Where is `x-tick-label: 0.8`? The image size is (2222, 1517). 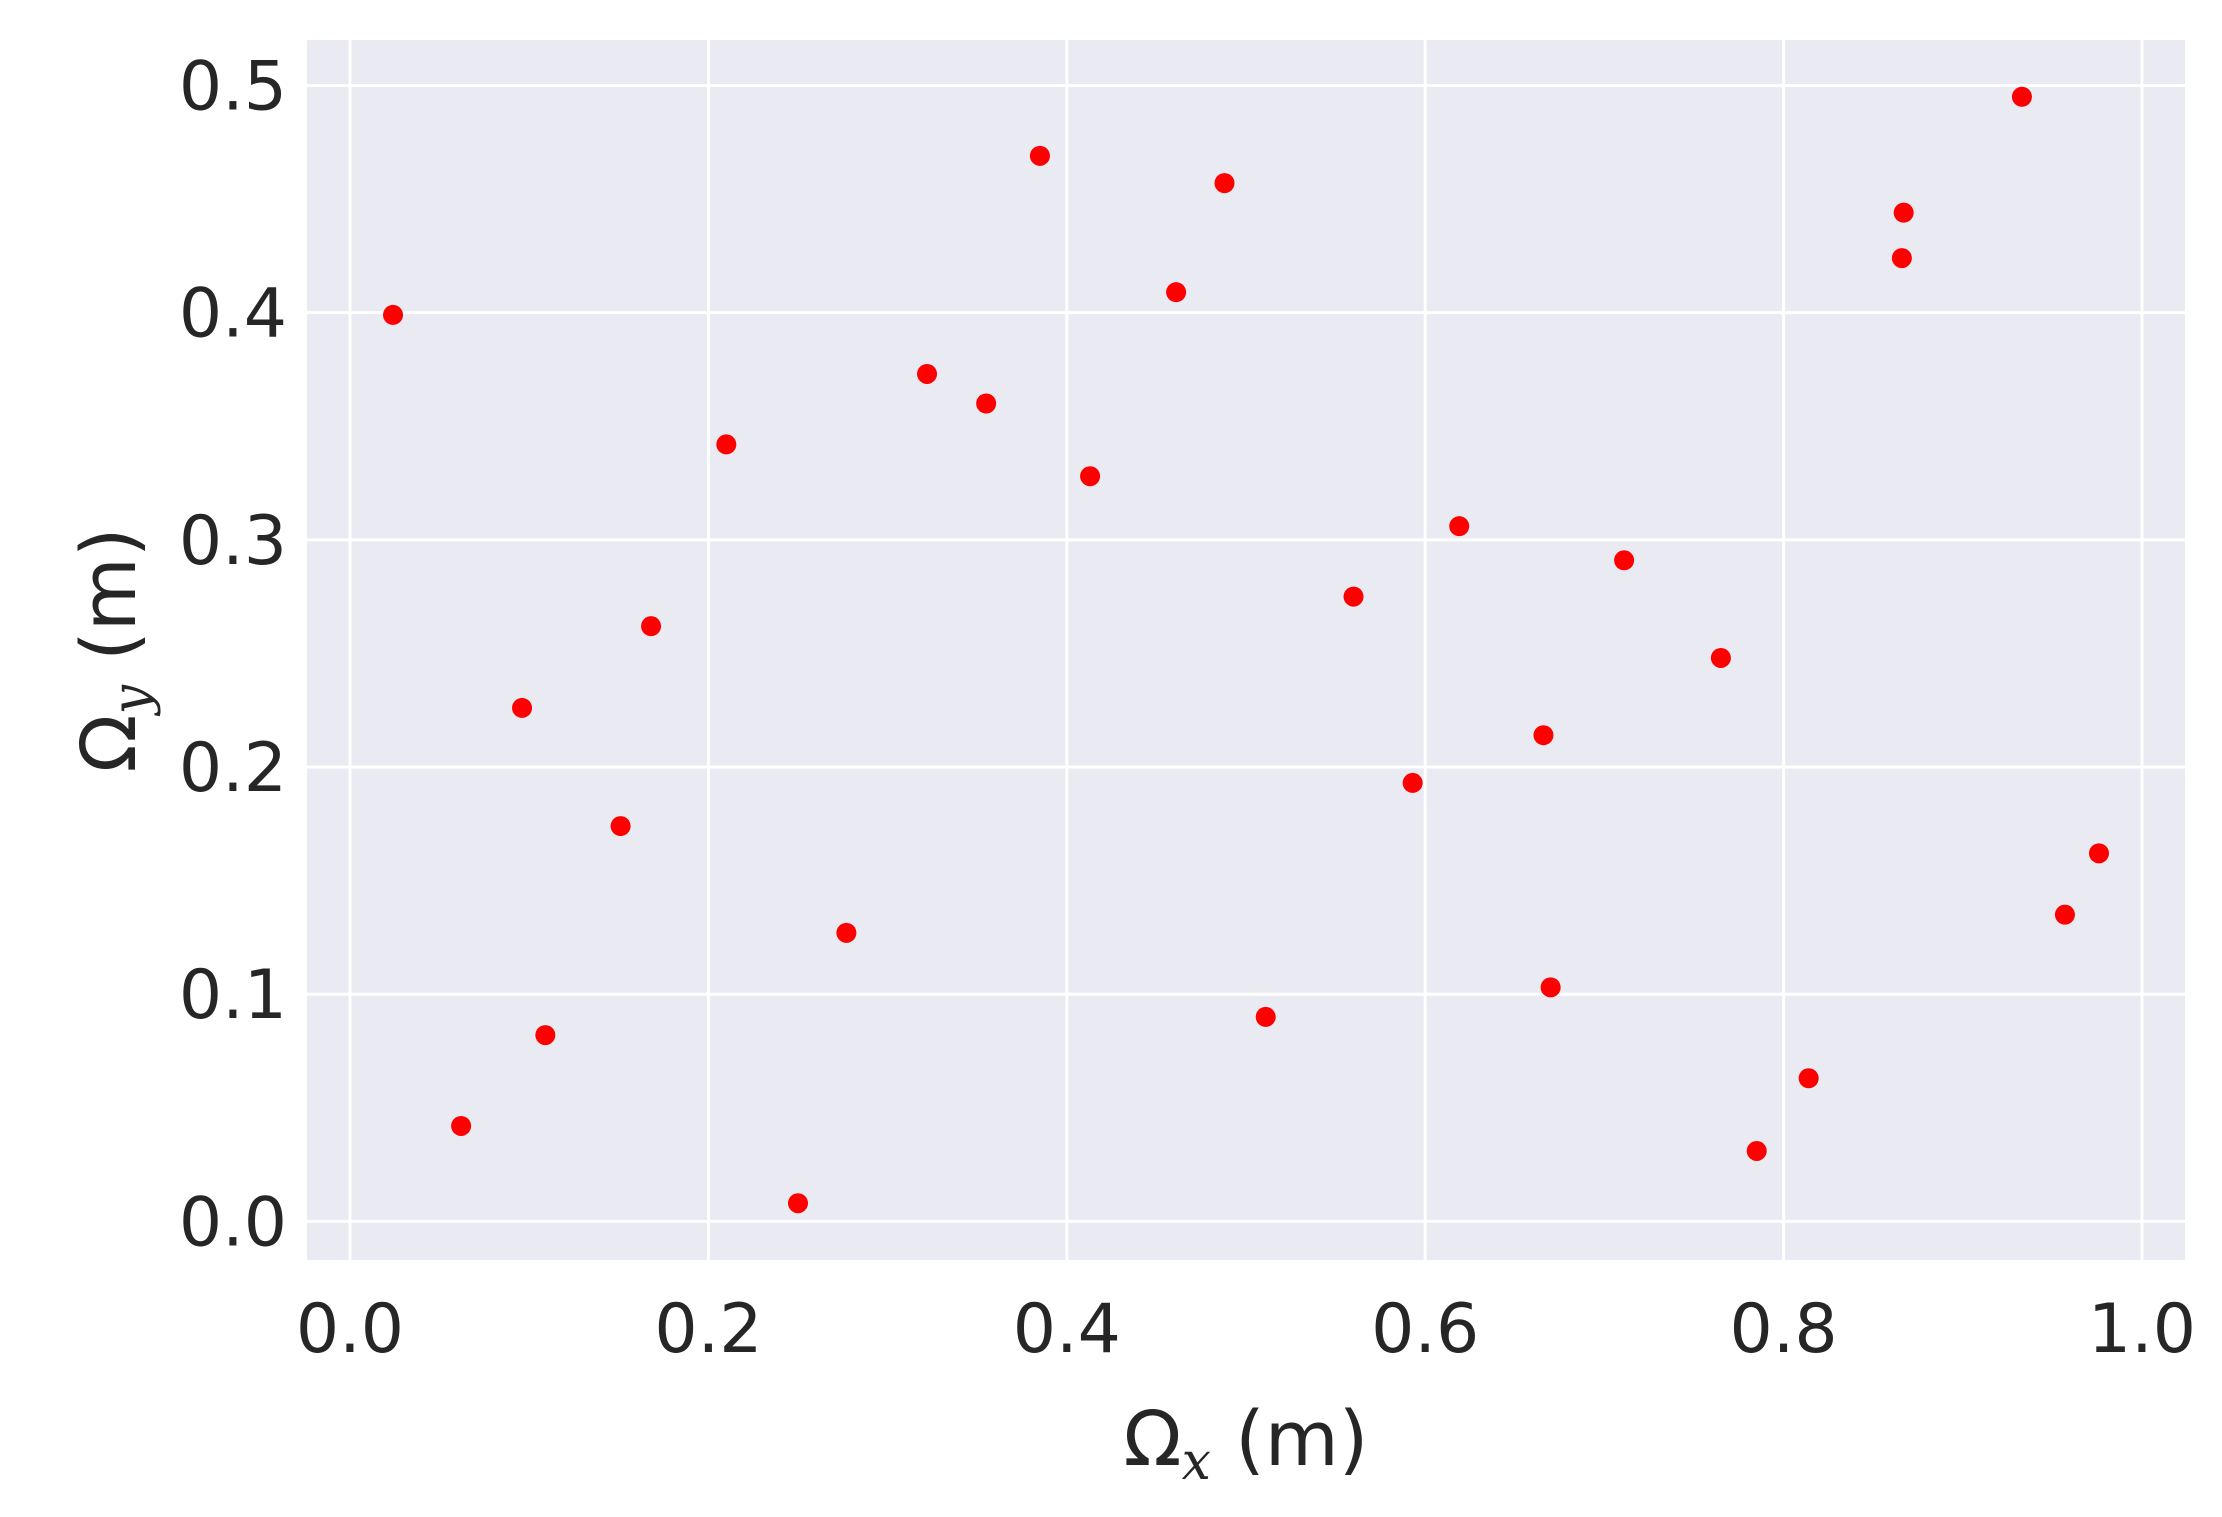
x-tick-label: 0.8 is located at coordinates (1784, 1329).